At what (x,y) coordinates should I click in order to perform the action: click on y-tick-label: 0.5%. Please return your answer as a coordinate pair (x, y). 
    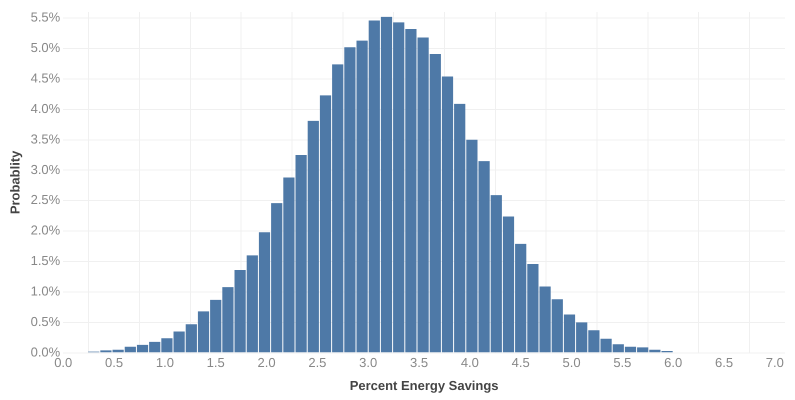
    Looking at the image, I should click on (45, 321).